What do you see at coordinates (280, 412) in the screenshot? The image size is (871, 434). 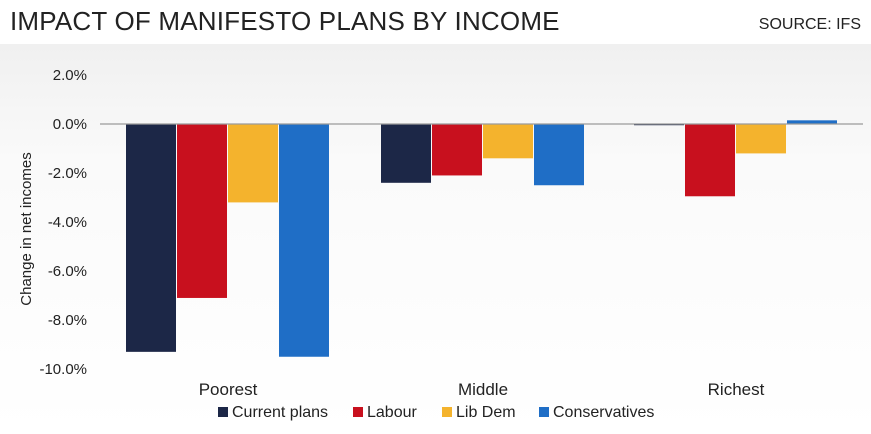 I see `legend-label: Current plans` at bounding box center [280, 412].